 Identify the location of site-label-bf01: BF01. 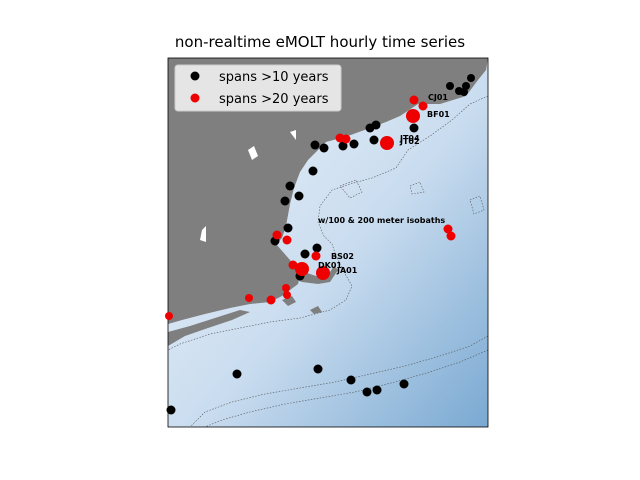
(438, 114).